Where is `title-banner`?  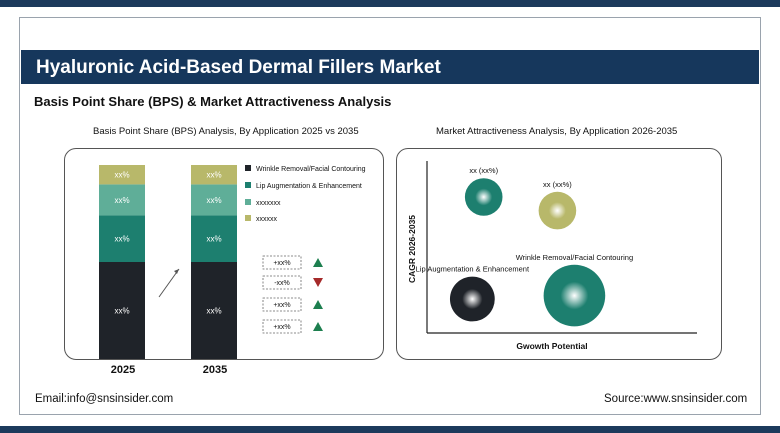
title-banner is located at coordinates (390, 67).